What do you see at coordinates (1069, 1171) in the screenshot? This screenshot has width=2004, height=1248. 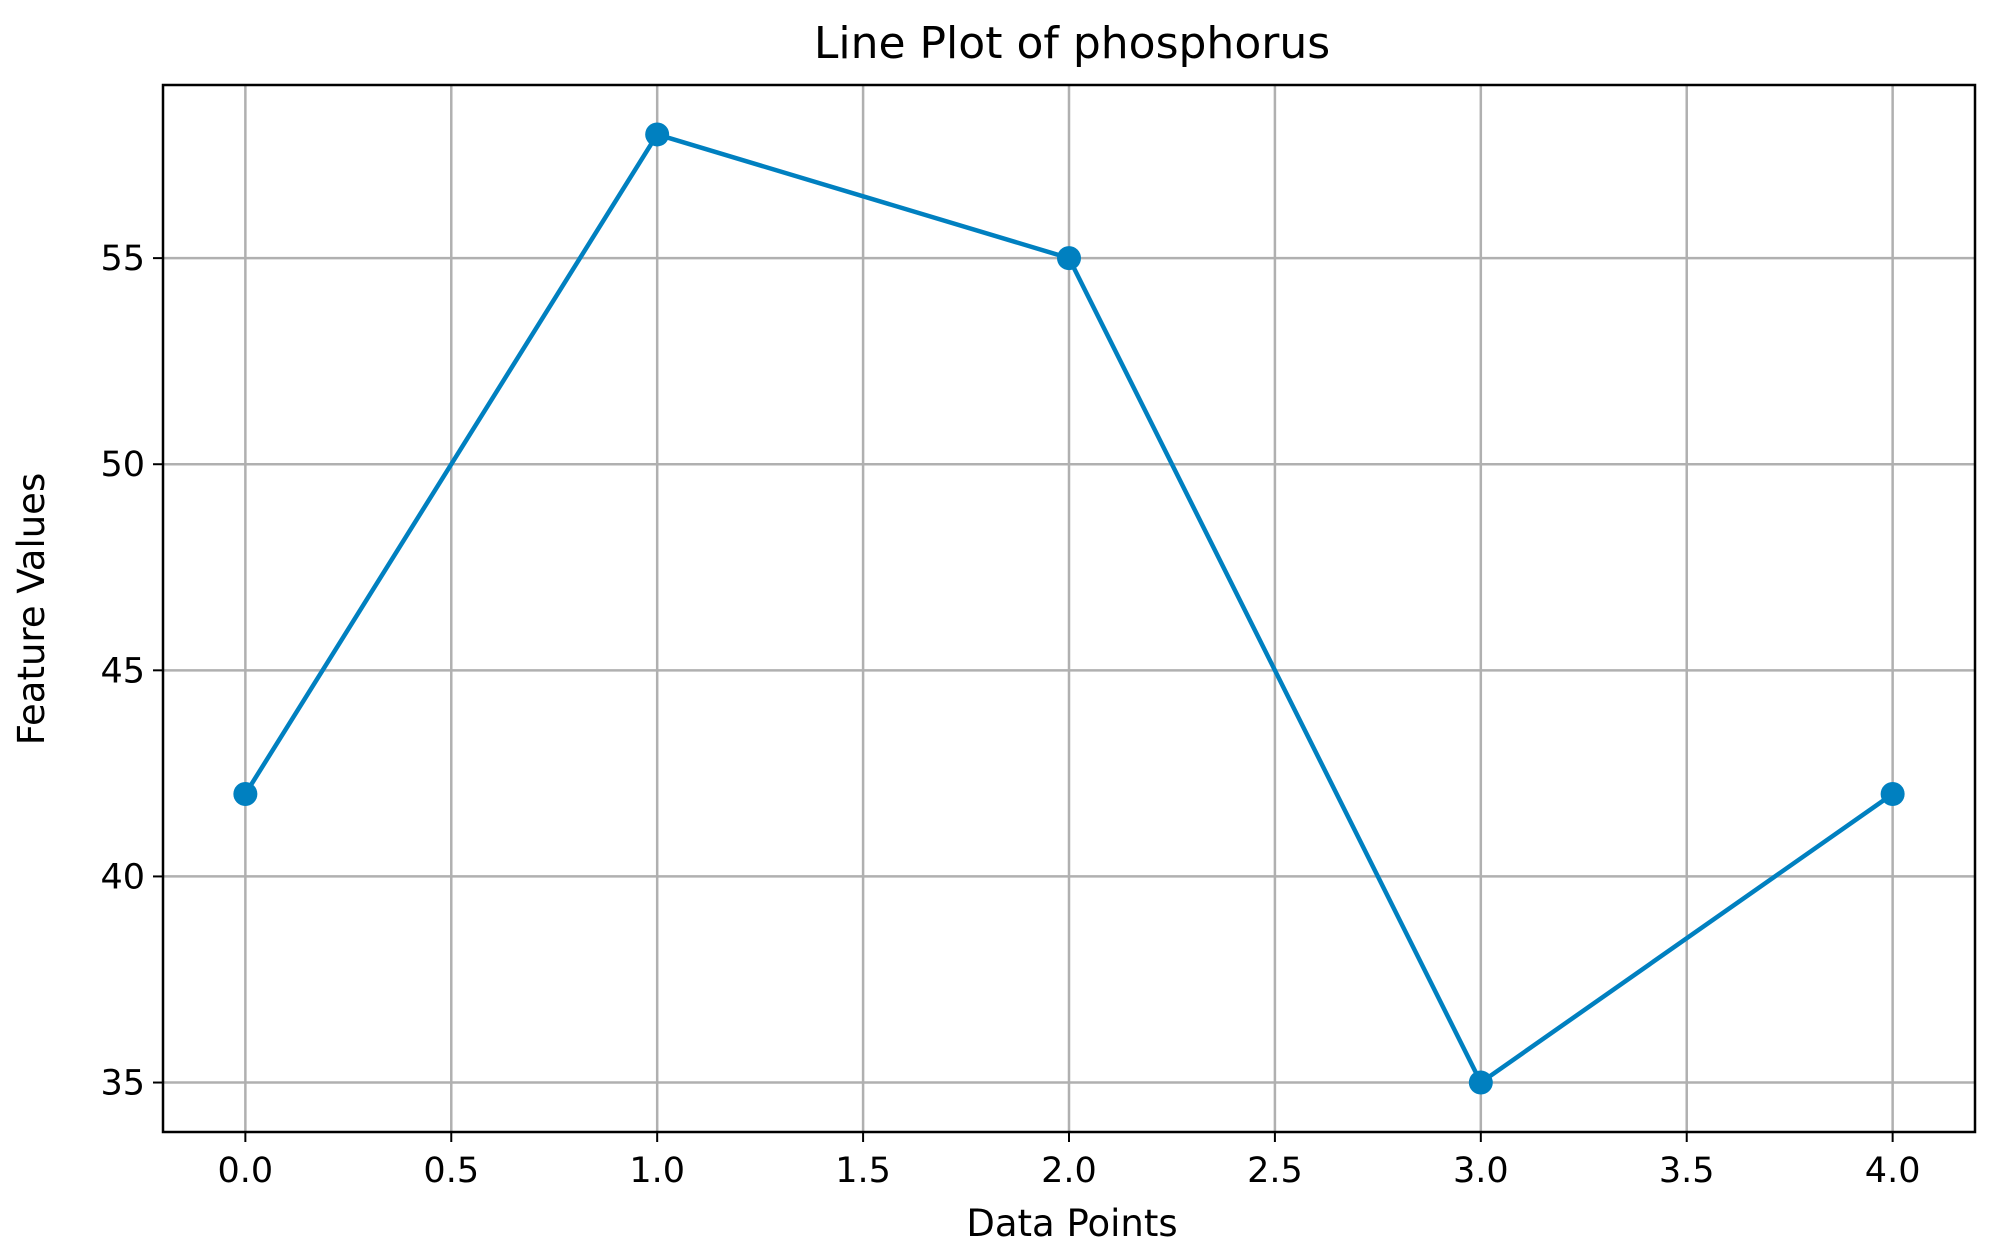 I see `x-tick-label: 2.0` at bounding box center [1069, 1171].